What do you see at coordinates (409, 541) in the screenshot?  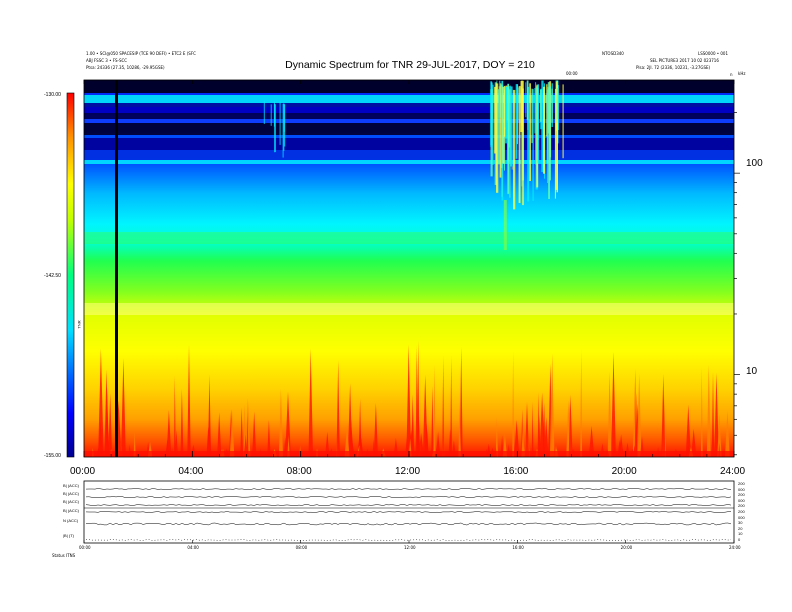 I see `lower-panel-x-axis` at bounding box center [409, 541].